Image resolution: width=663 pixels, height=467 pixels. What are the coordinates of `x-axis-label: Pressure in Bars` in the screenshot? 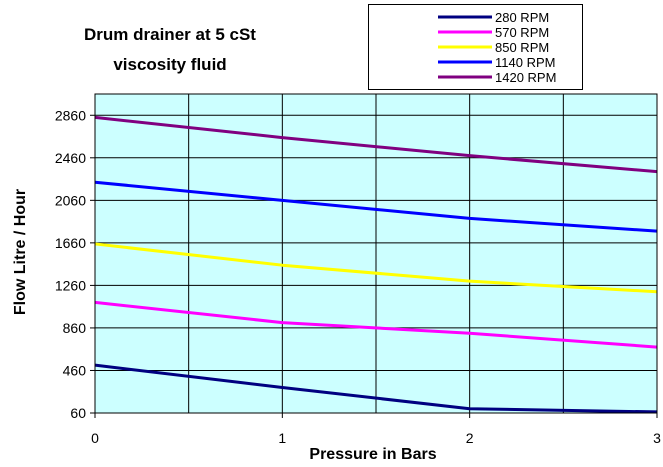 It's located at (372, 454).